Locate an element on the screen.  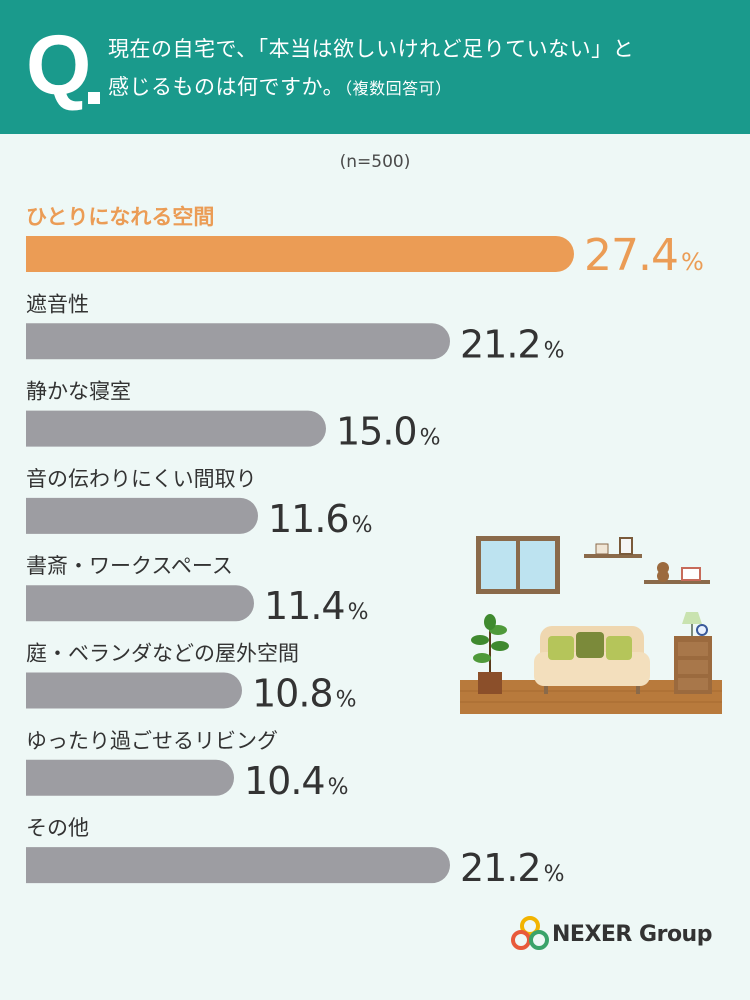
bar-value-label: 11.4% is located at coordinates (316, 606).